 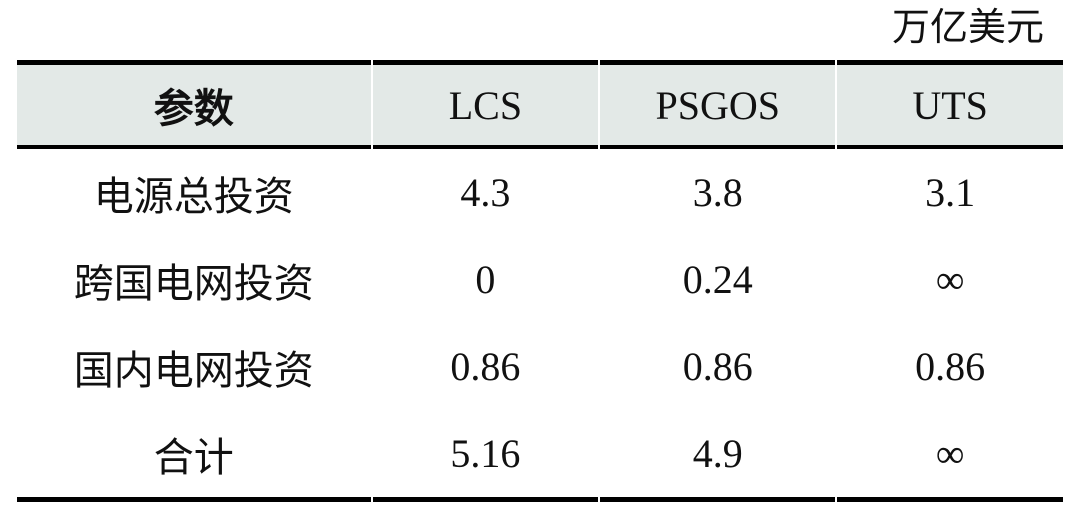 What do you see at coordinates (194, 456) in the screenshot?
I see `row-label: 合计` at bounding box center [194, 456].